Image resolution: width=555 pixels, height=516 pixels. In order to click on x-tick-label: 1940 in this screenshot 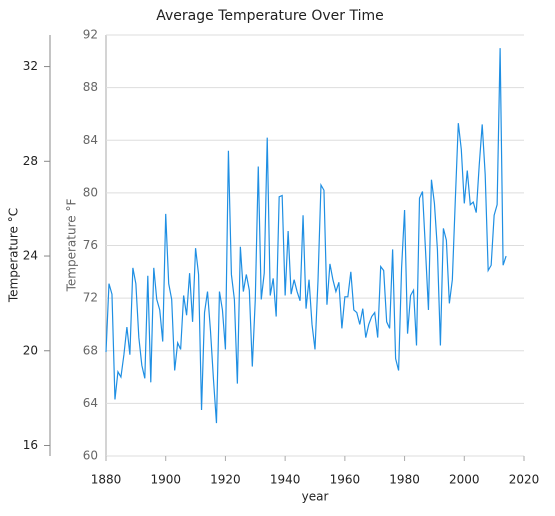, I will do `click(285, 480)`.